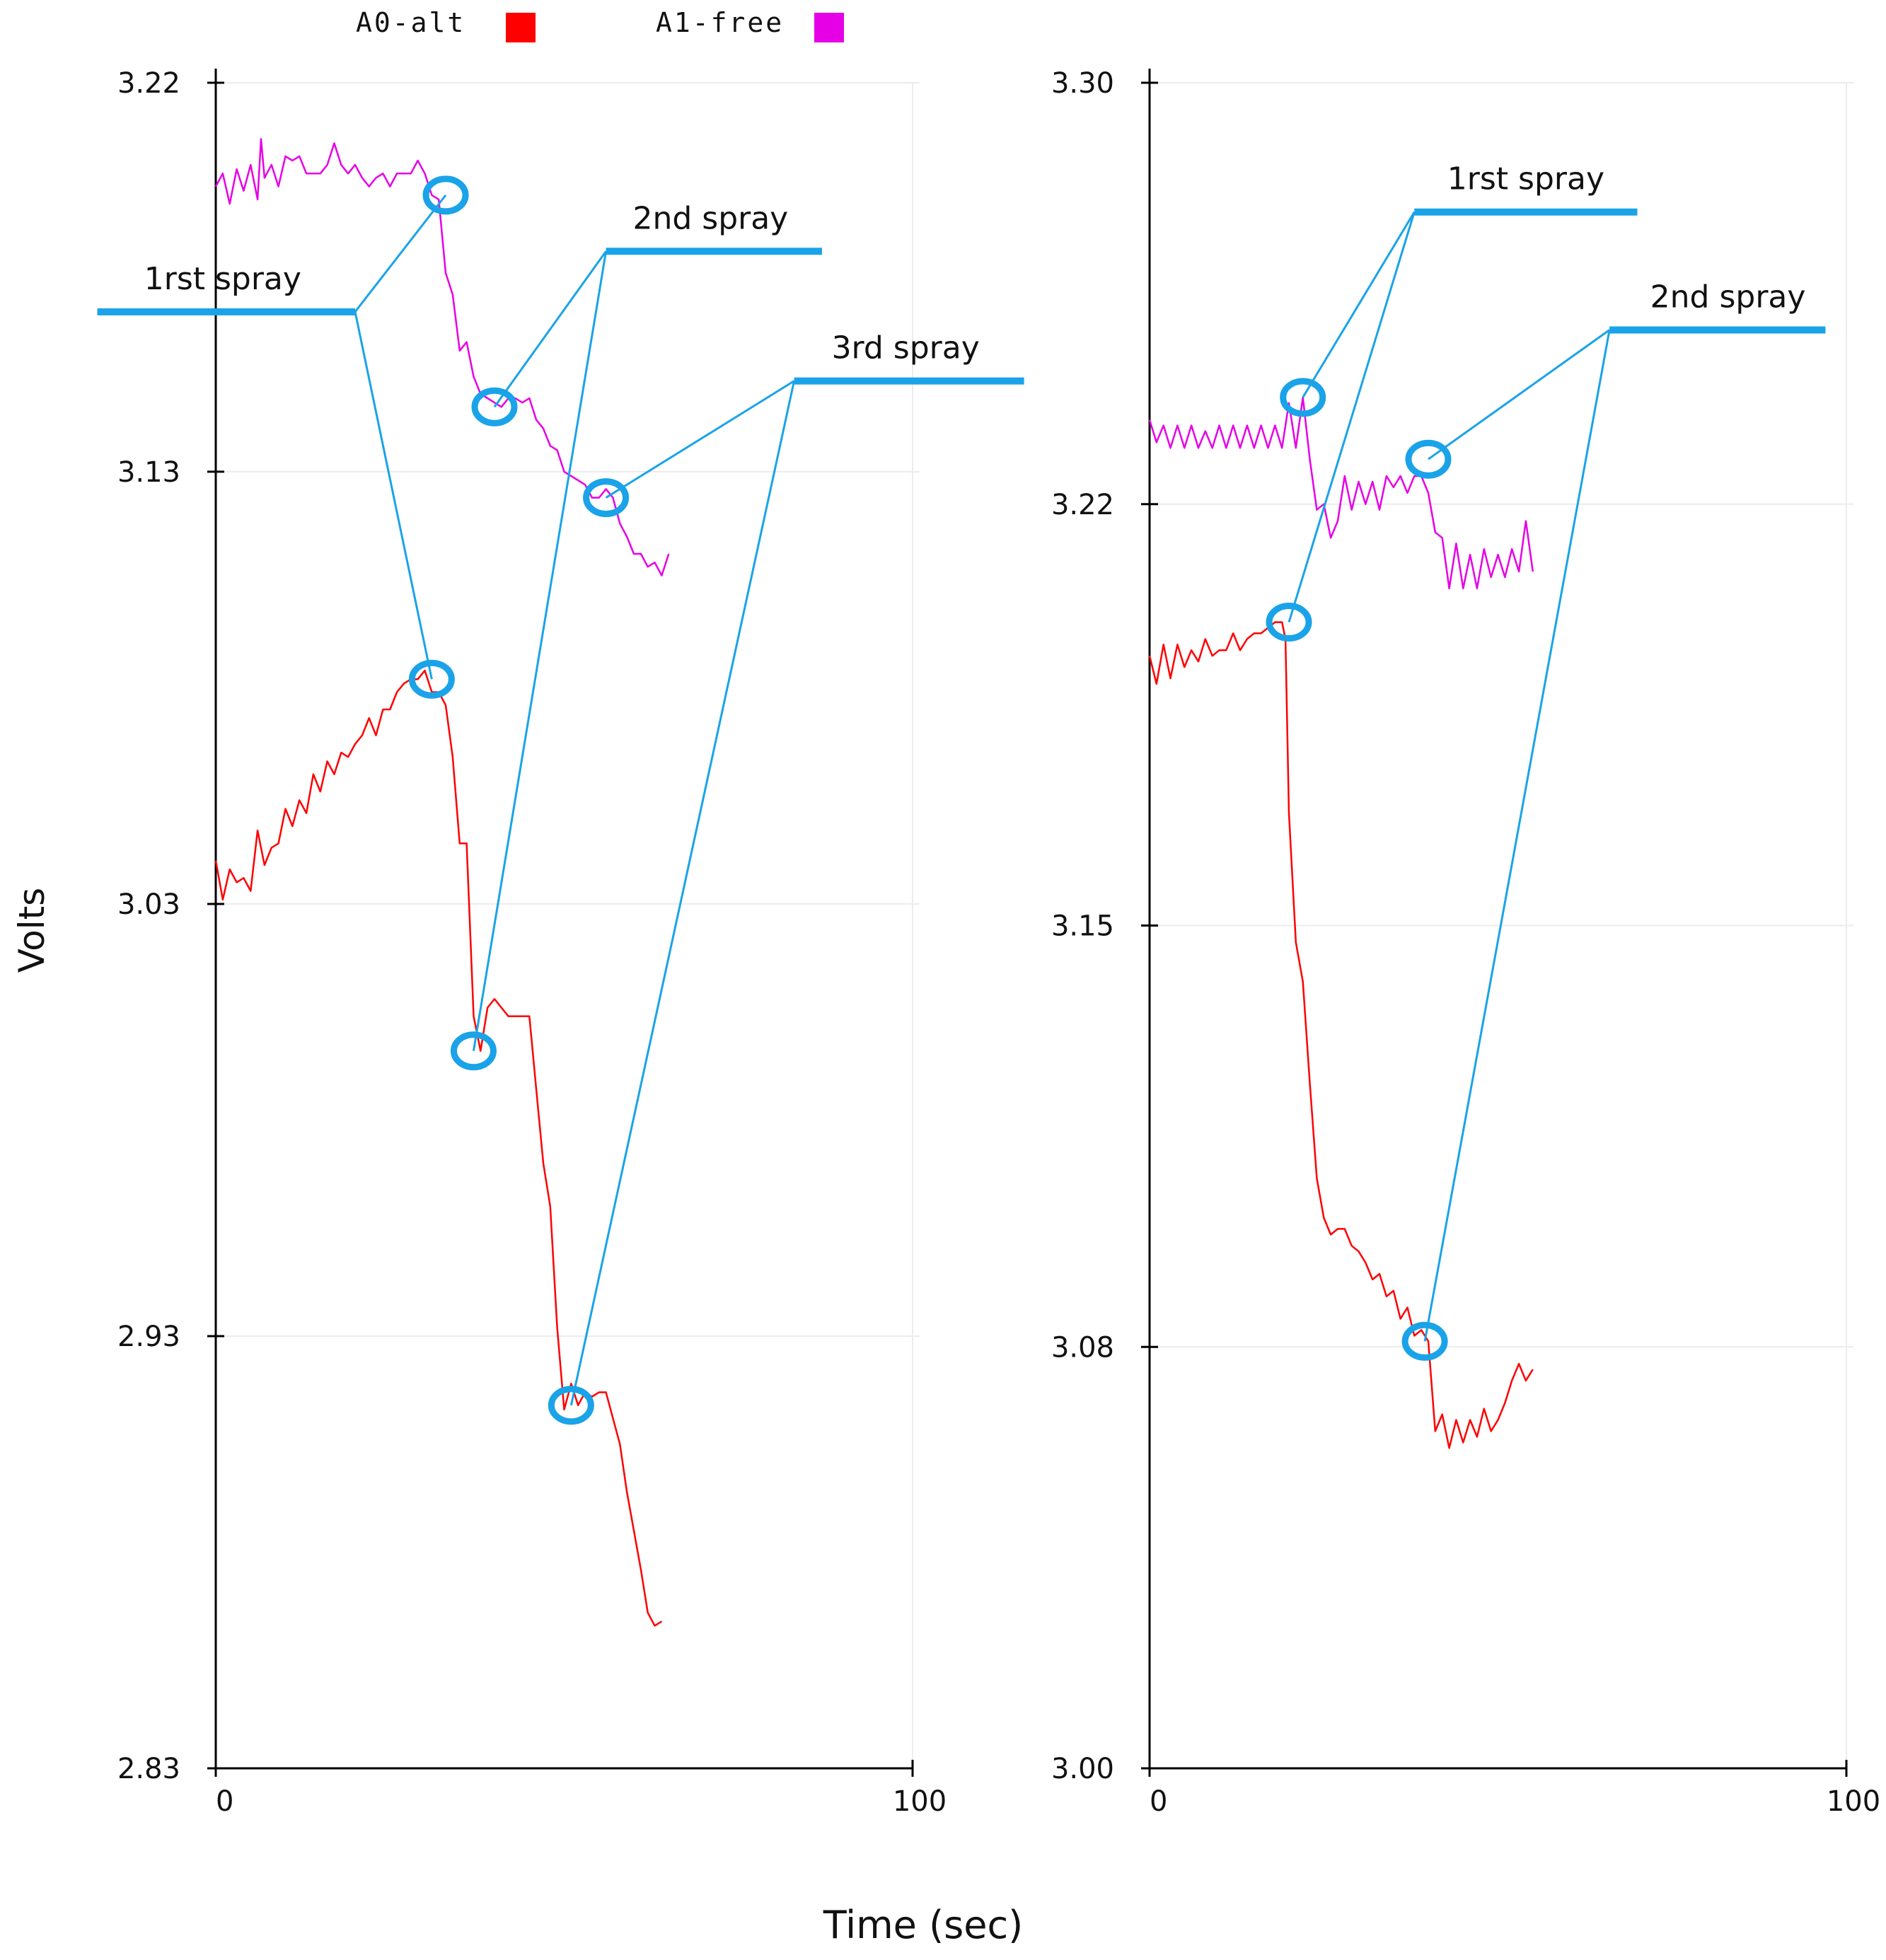 The height and width of the screenshot is (1960, 1886). I want to click on y-tick-label: 2.83, so click(149, 1769).